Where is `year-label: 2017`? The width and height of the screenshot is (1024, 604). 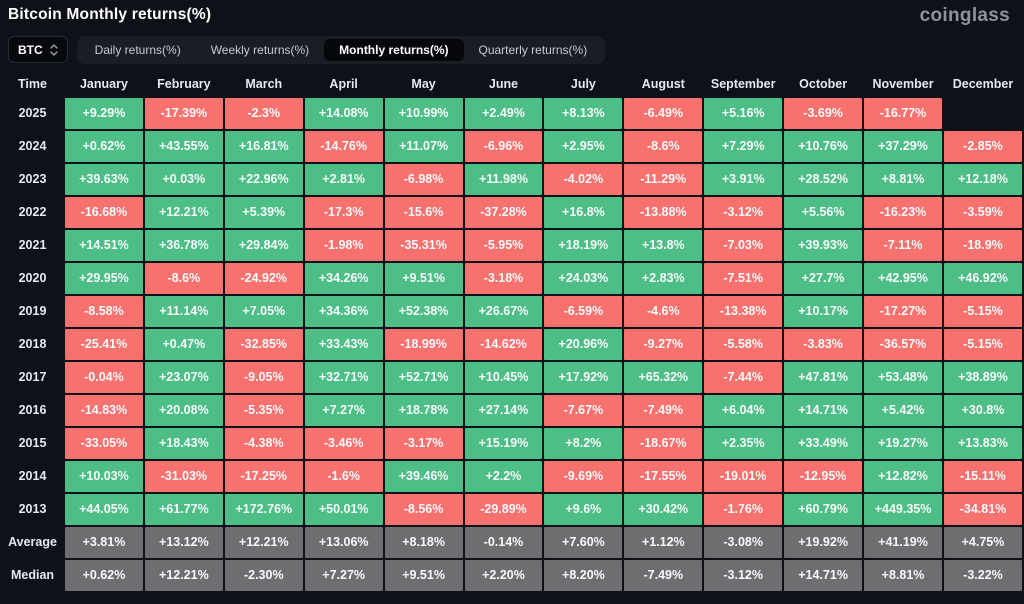
year-label: 2017 is located at coordinates (32, 377).